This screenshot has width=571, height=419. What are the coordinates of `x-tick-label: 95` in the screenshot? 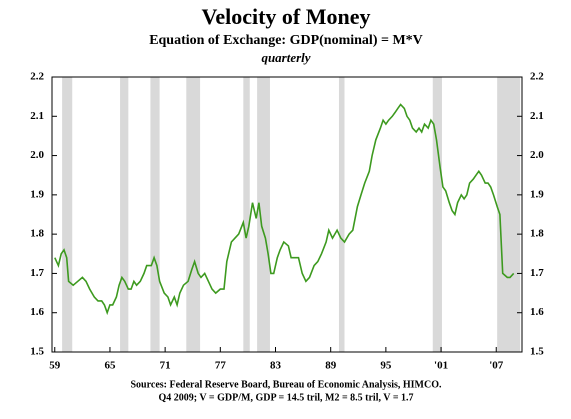 It's located at (386, 366).